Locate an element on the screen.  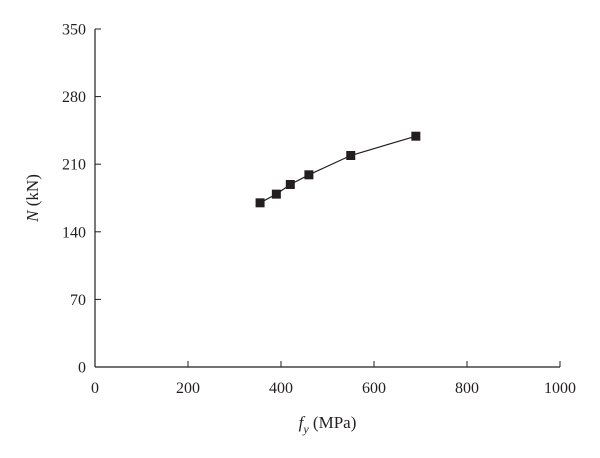
x-axis-subscript: y is located at coordinates (305, 429).